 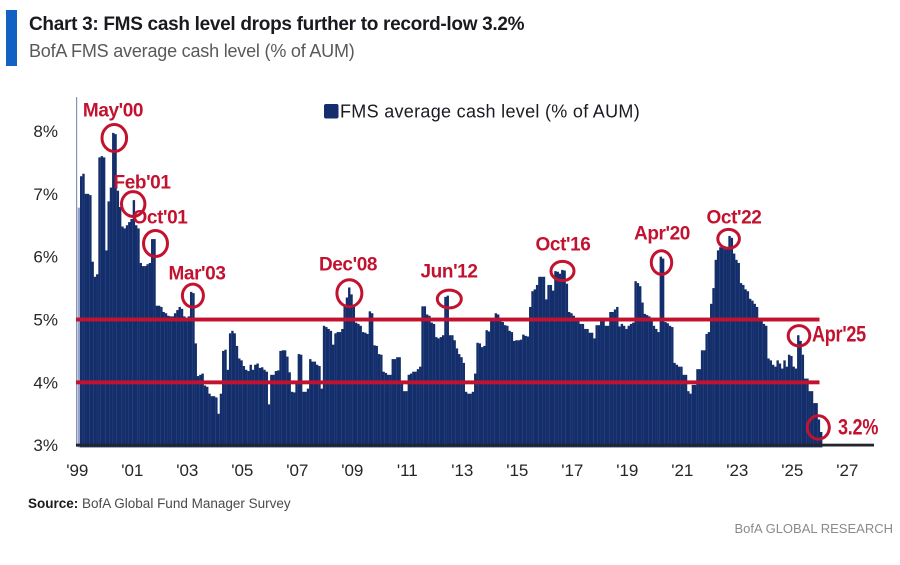 What do you see at coordinates (348, 265) in the screenshot?
I see `svg-text: Dec'08` at bounding box center [348, 265].